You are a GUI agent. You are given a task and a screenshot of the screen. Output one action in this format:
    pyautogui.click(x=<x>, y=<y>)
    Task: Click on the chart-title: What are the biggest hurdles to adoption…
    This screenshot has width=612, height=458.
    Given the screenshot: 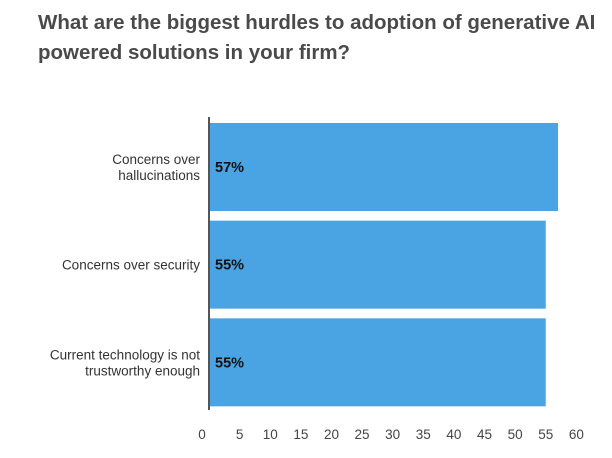 What is the action you would take?
    pyautogui.click(x=317, y=37)
    